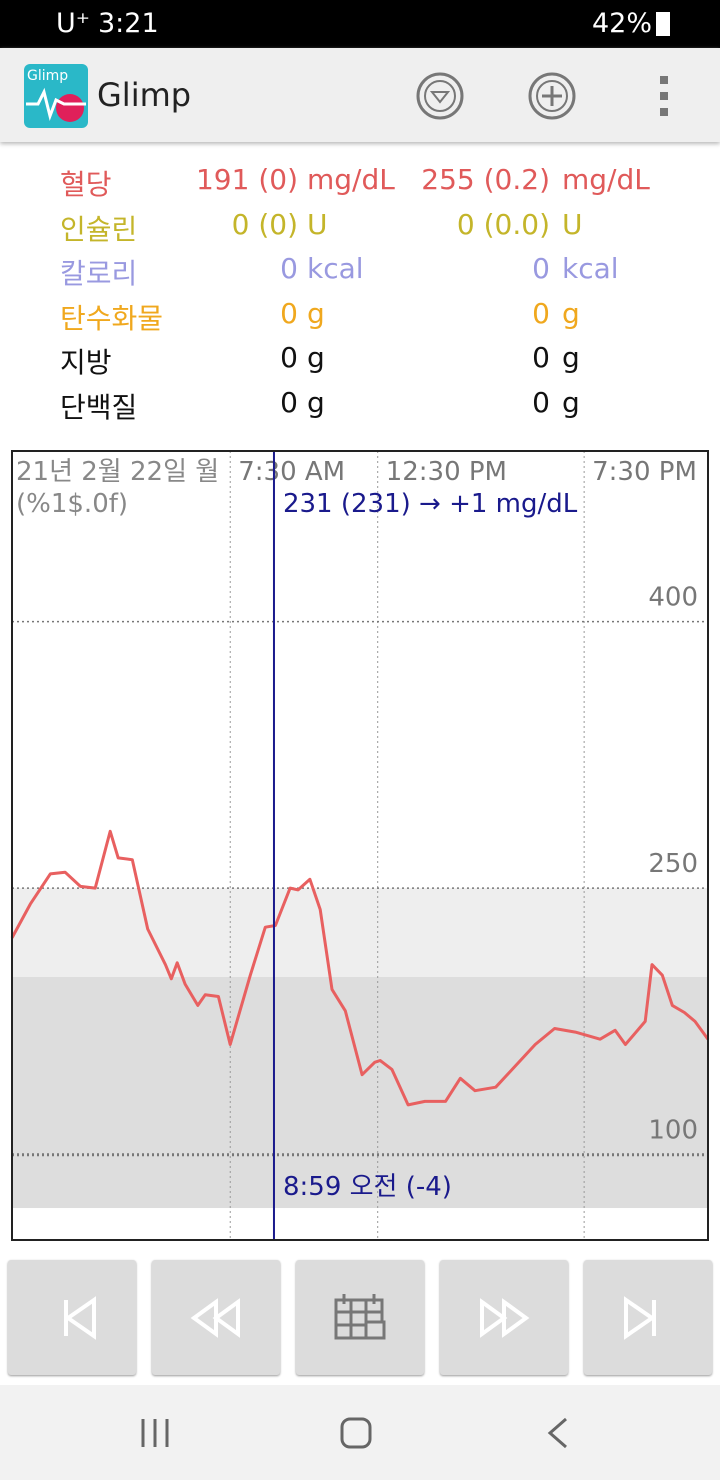  I want to click on icon-graphic, so click(56, 104).